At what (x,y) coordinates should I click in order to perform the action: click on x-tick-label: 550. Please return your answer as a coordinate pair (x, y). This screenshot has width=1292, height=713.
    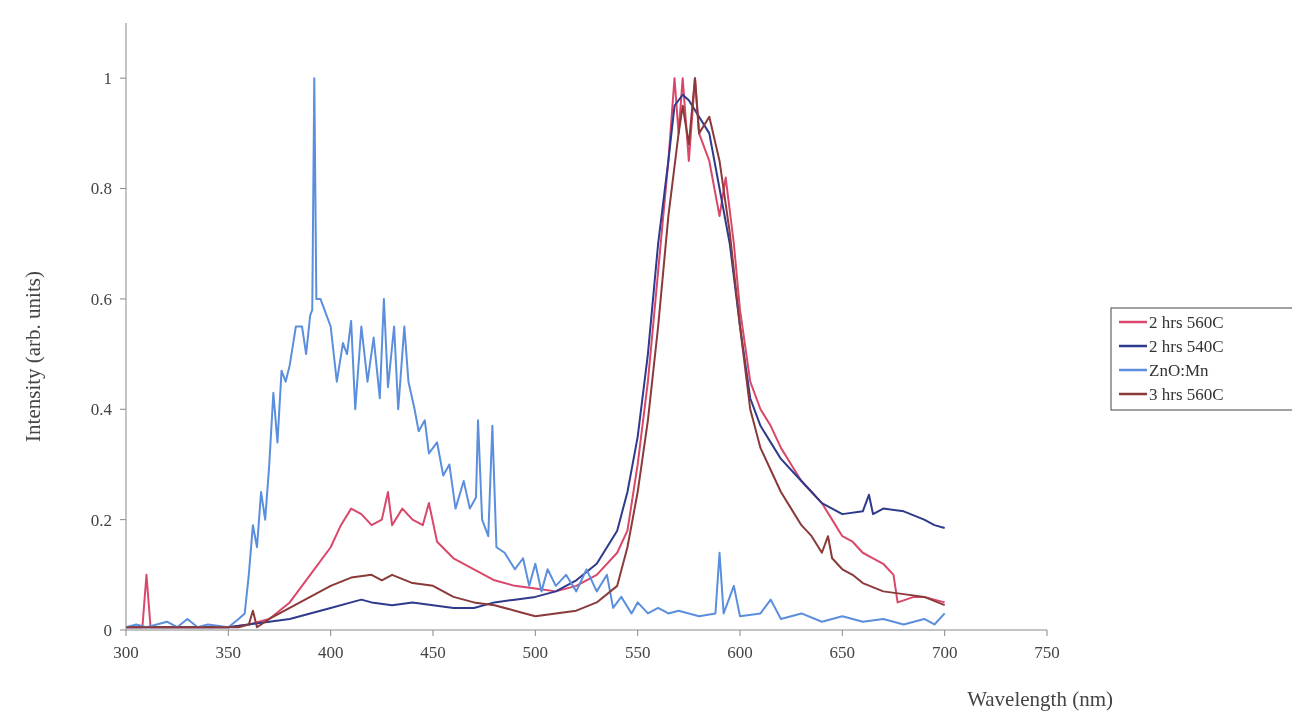
    Looking at the image, I should click on (637, 652).